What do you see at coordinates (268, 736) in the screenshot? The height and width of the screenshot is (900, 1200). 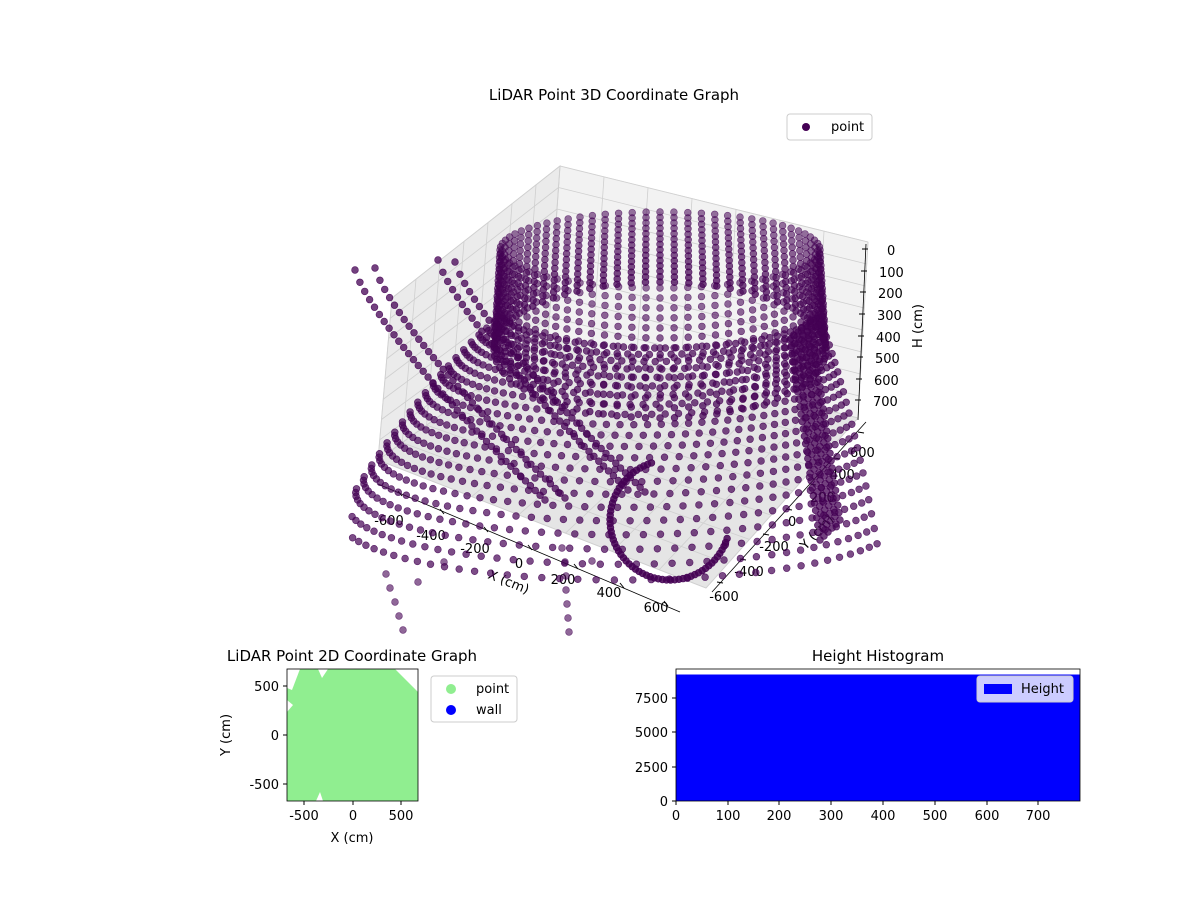 I see `y-ticks-2d: 500 0 -500` at bounding box center [268, 736].